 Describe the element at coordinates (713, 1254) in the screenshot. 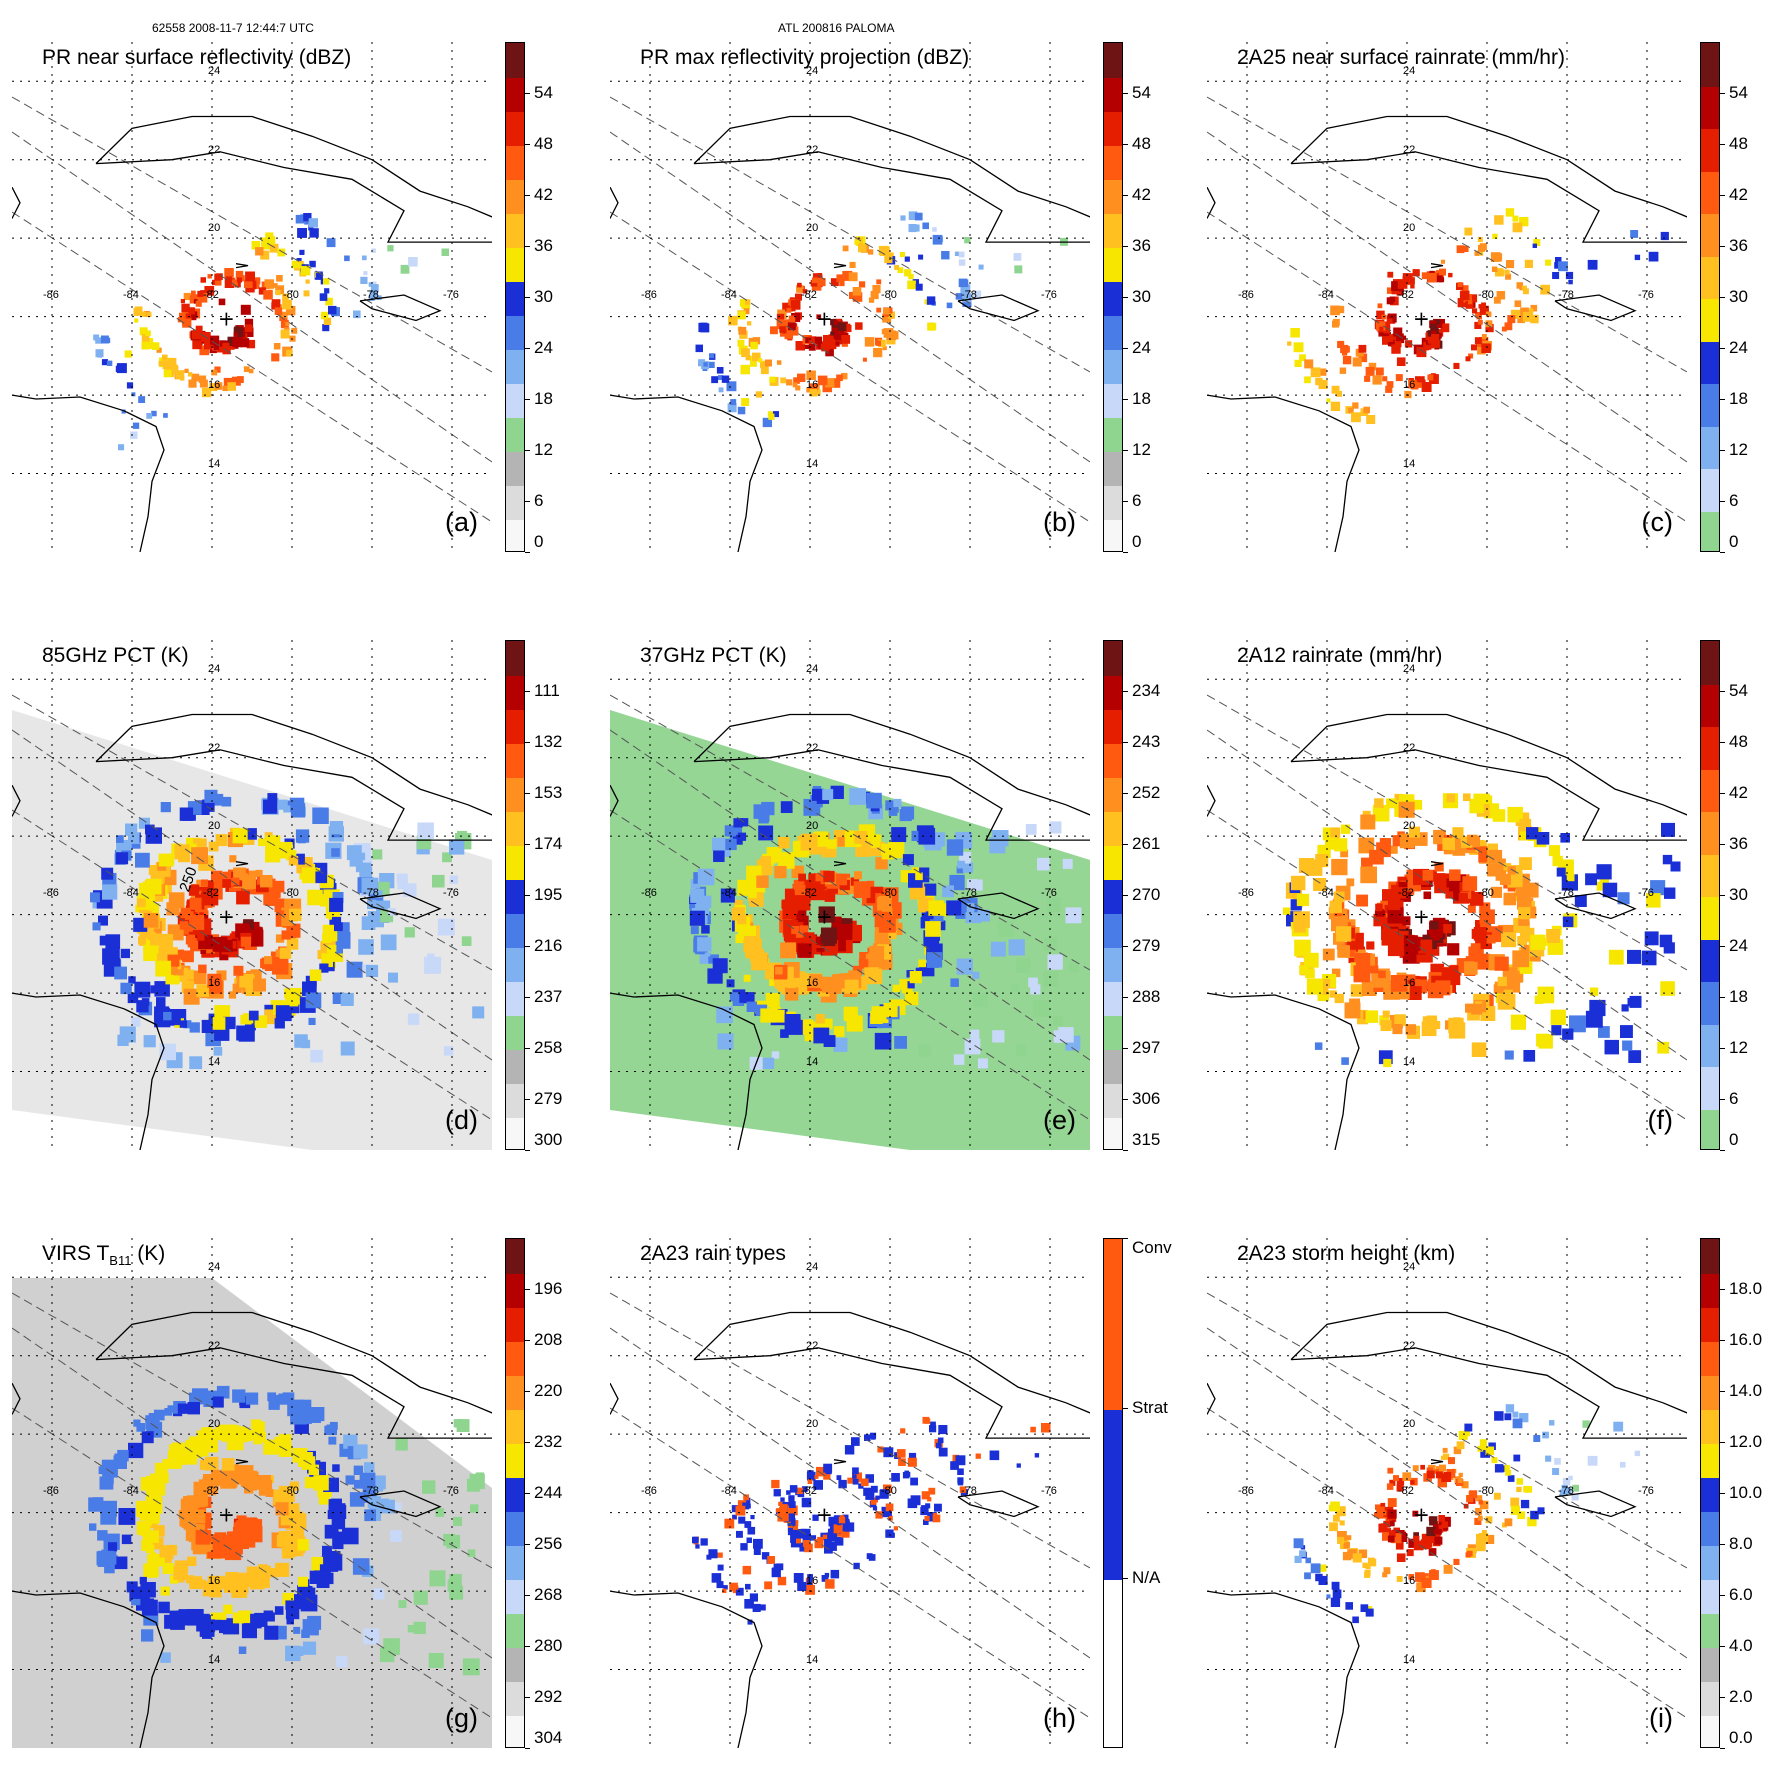

I see `panel-title: 2A23 rain types` at that location.